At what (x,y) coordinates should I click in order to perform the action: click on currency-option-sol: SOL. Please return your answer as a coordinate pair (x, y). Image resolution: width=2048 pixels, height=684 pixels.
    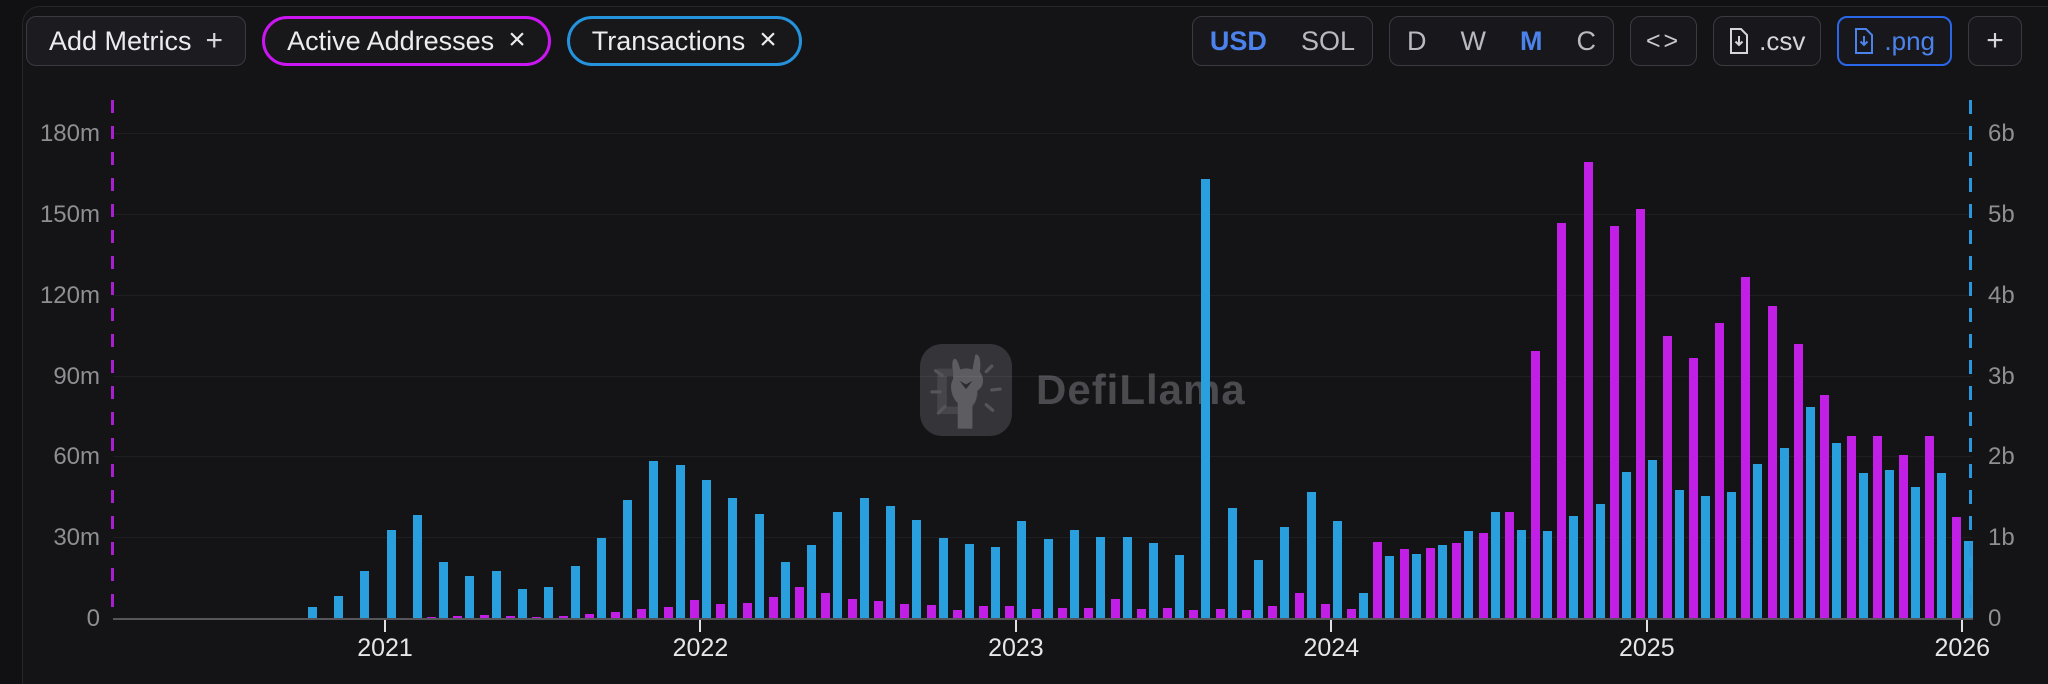
    Looking at the image, I should click on (1327, 40).